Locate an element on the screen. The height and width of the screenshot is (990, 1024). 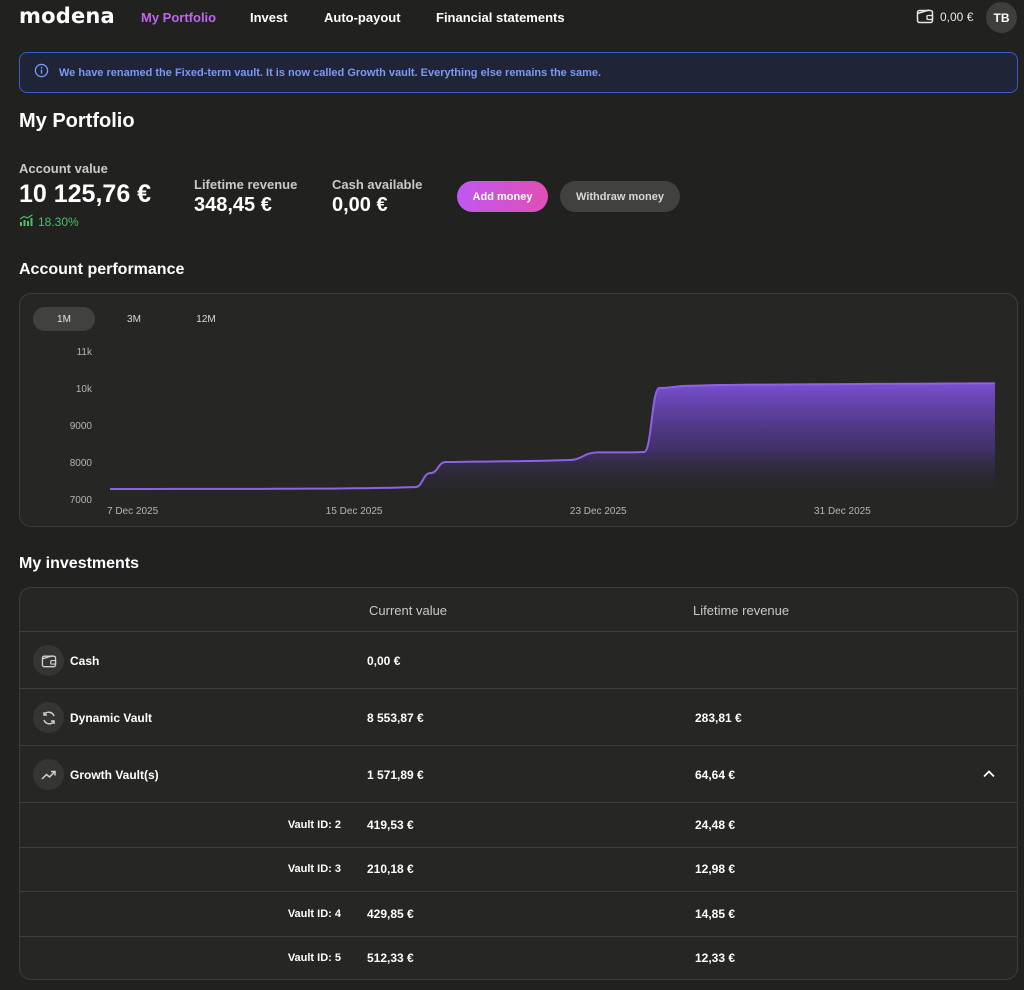
nav-financial-statements: Financial statements is located at coordinates (500, 17).